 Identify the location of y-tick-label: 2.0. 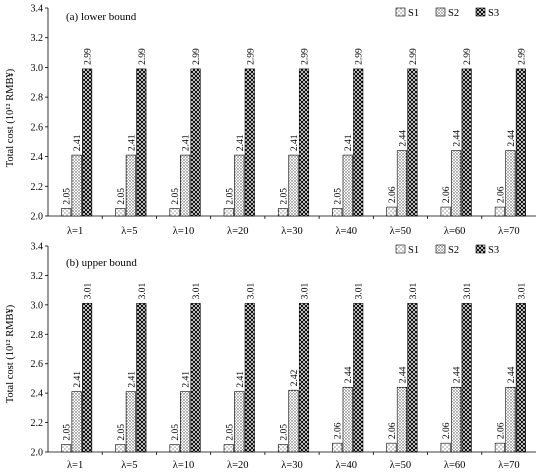
(37, 217).